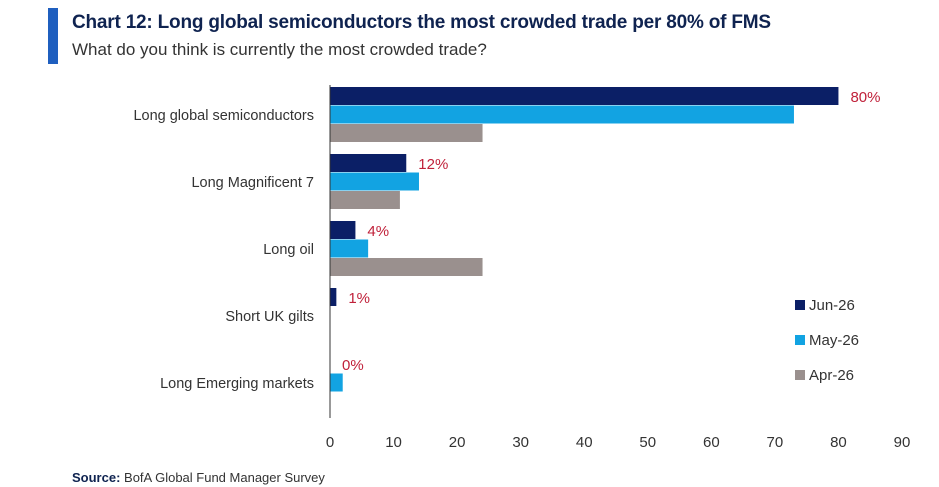 The image size is (939, 487). What do you see at coordinates (831, 375) in the screenshot?
I see `legend-label: Apr-26` at bounding box center [831, 375].